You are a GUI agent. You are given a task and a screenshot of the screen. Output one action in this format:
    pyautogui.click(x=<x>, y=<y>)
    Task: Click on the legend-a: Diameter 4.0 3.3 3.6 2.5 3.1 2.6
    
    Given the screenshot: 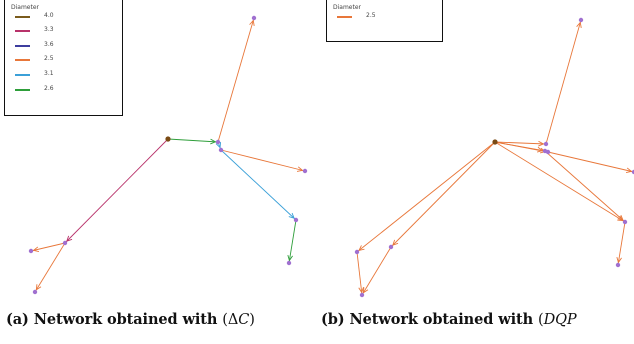 What is the action you would take?
    pyautogui.click(x=63, y=58)
    